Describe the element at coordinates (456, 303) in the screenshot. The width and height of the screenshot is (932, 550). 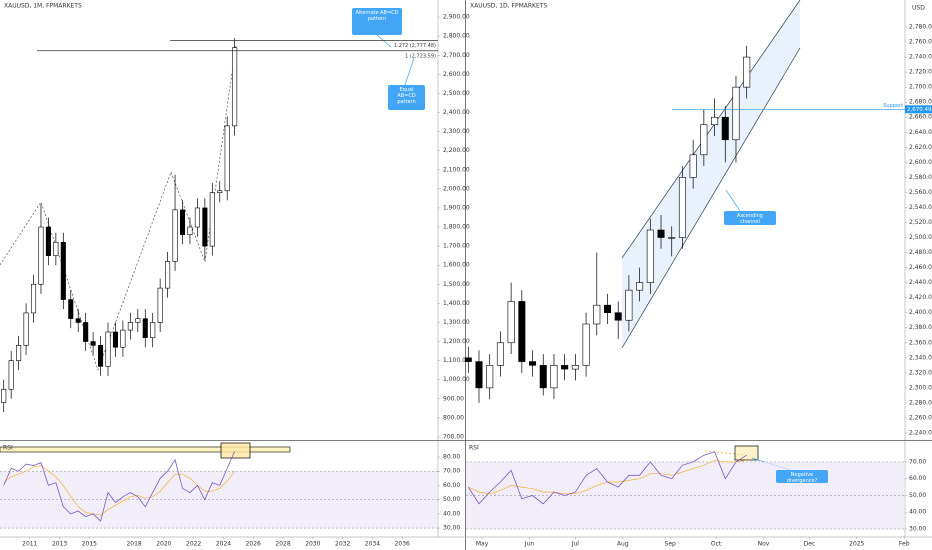
I see `y-tick-label: 1,400.00` at that location.